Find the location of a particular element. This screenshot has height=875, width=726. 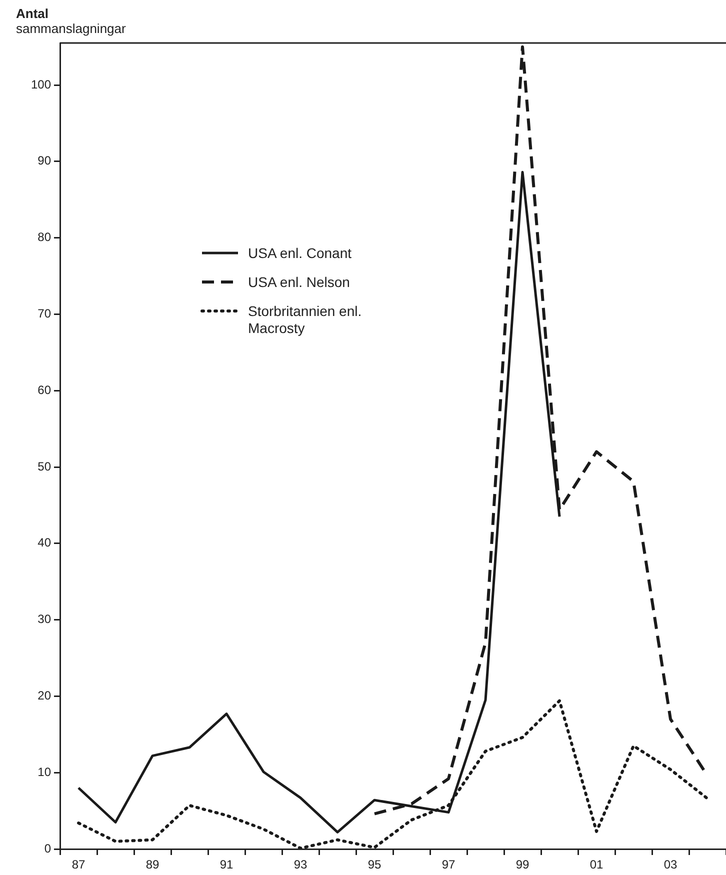

y-axis-title: Antal sammanslagningar is located at coordinates (71, 21).